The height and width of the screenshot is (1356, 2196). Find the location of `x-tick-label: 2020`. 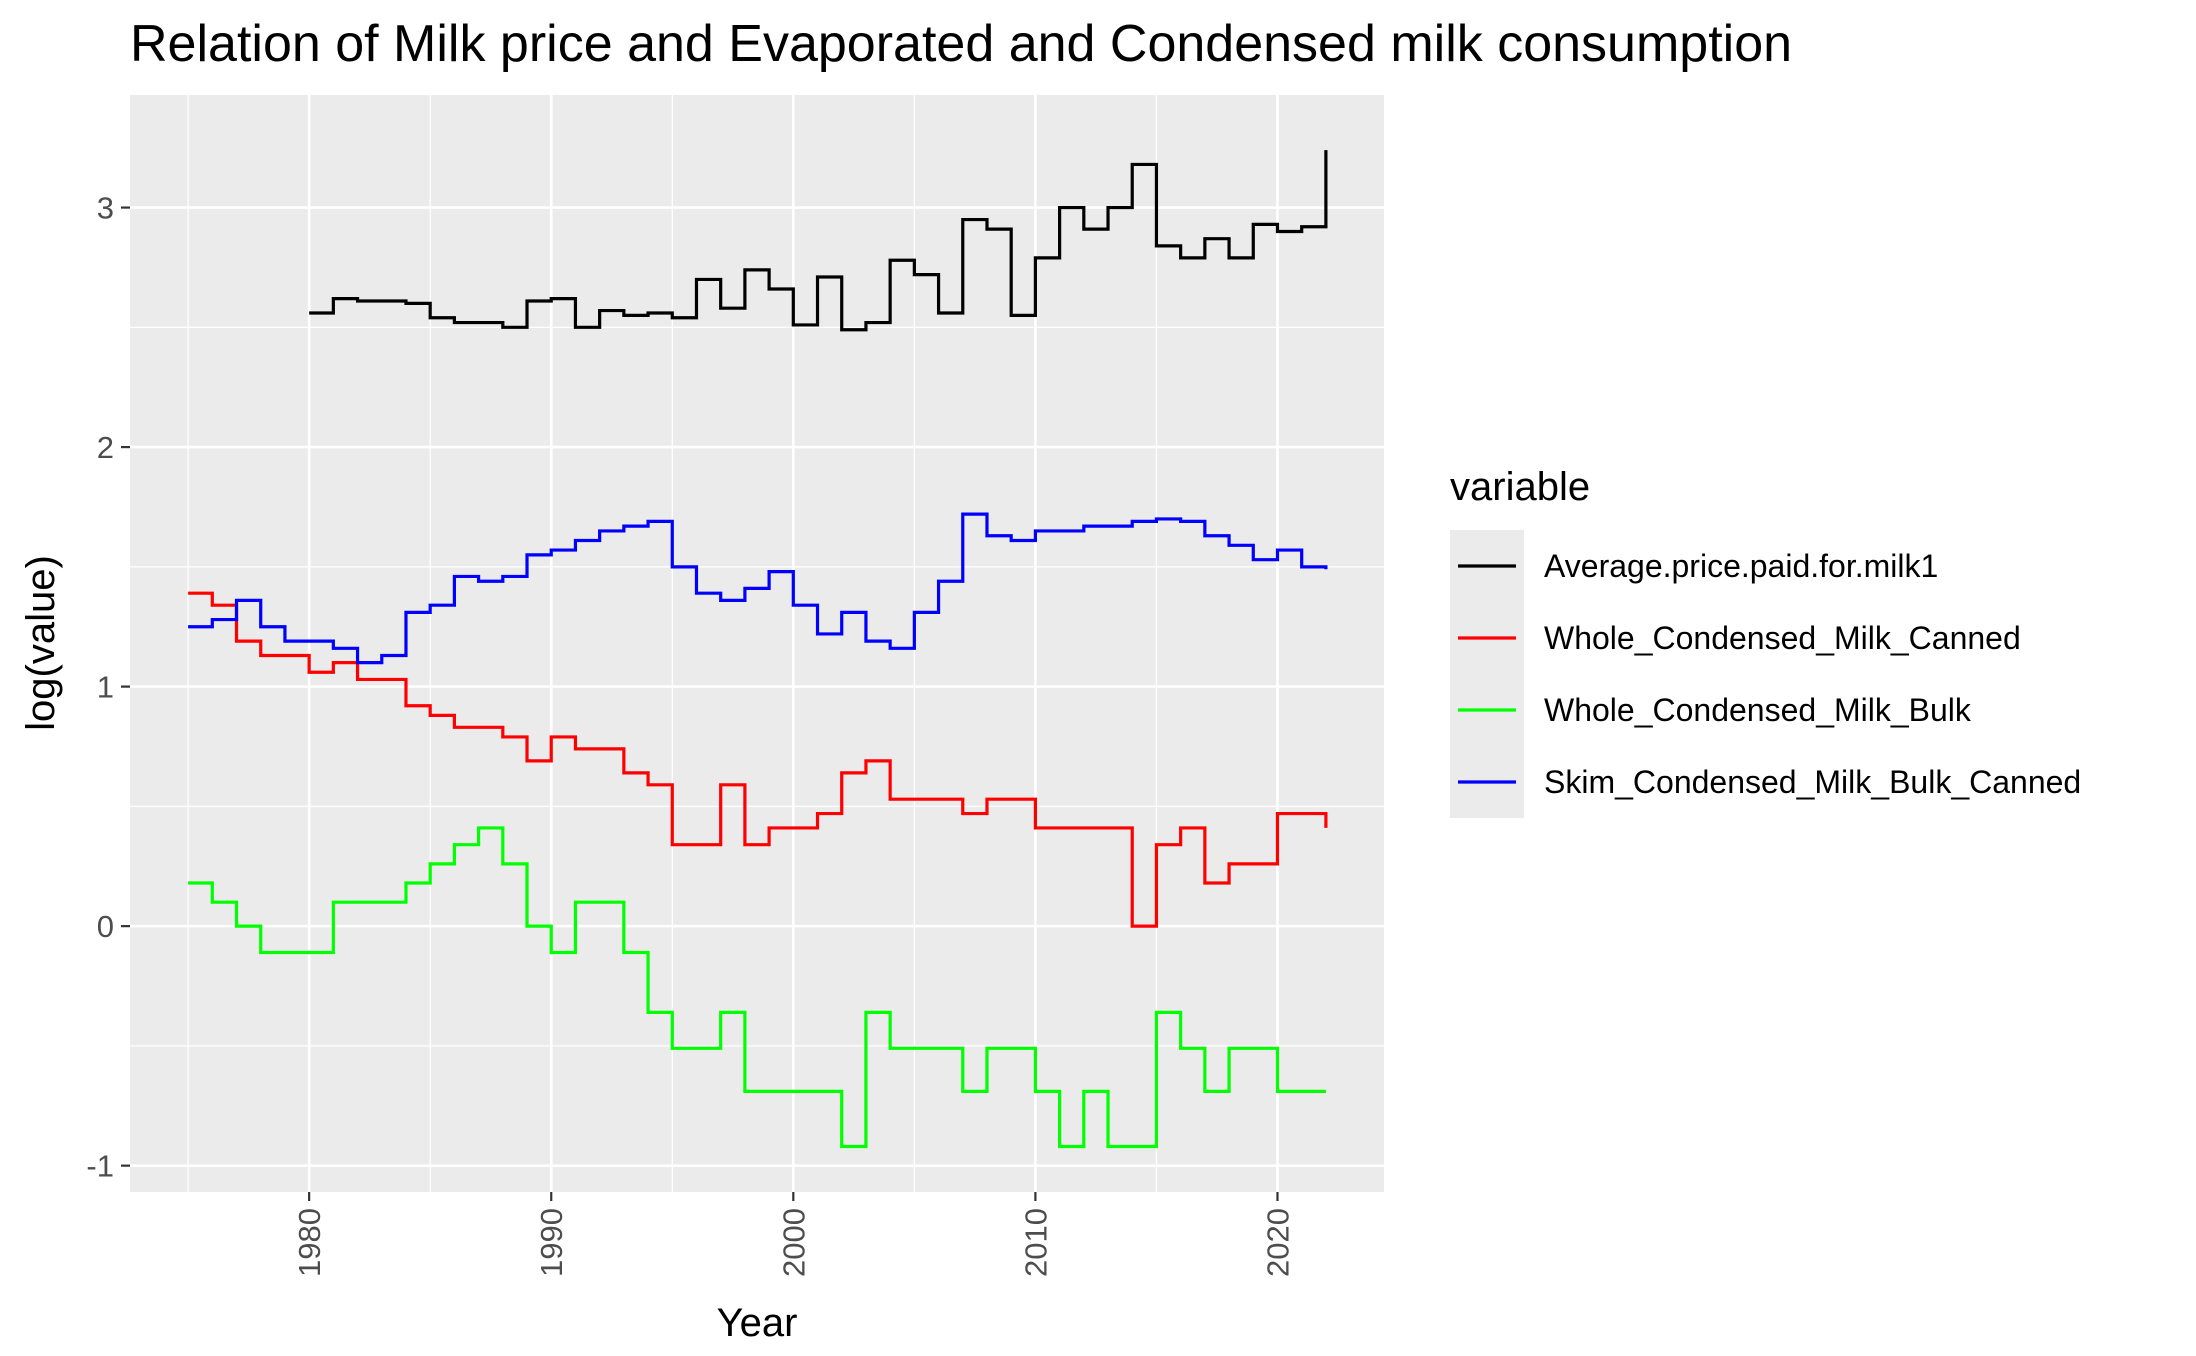

x-tick-label: 2020 is located at coordinates (1277, 1242).